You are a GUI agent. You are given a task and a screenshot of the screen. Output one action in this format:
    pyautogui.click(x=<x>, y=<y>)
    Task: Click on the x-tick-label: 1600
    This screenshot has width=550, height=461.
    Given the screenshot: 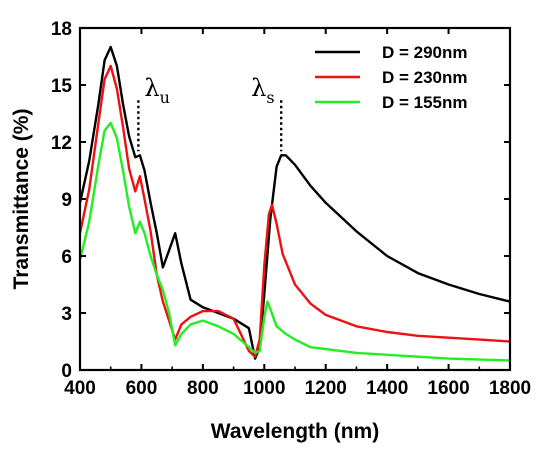 What is the action you would take?
    pyautogui.click(x=448, y=388)
    